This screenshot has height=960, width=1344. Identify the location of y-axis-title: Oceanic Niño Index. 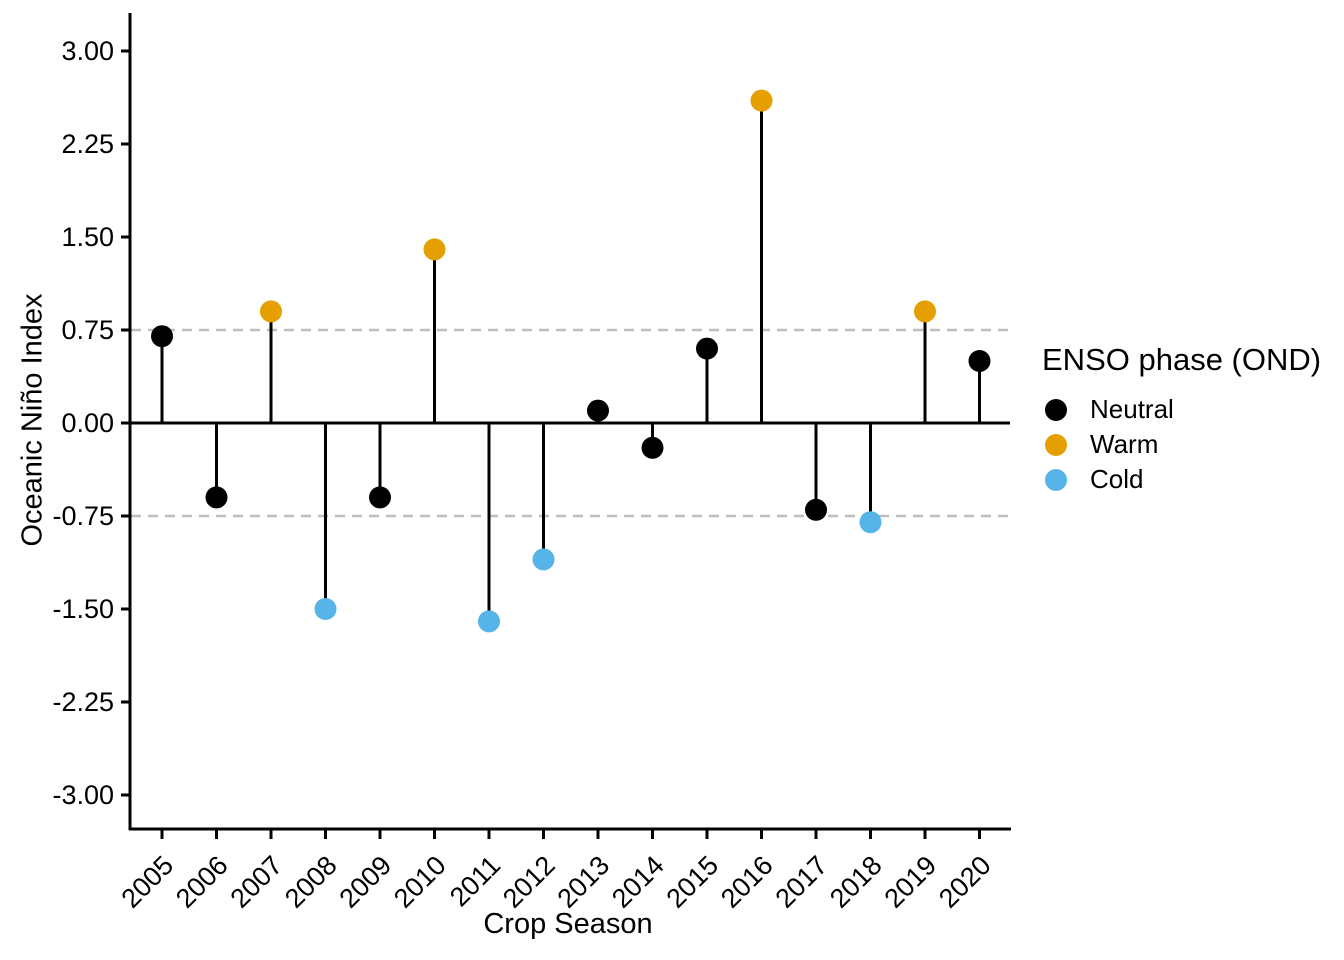
(32, 420).